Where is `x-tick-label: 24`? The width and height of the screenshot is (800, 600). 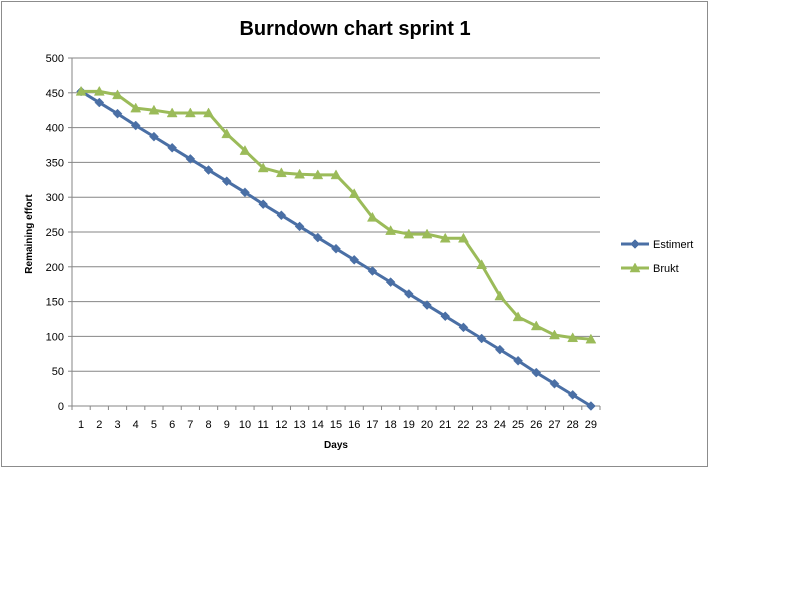 x-tick-label: 24 is located at coordinates (500, 425).